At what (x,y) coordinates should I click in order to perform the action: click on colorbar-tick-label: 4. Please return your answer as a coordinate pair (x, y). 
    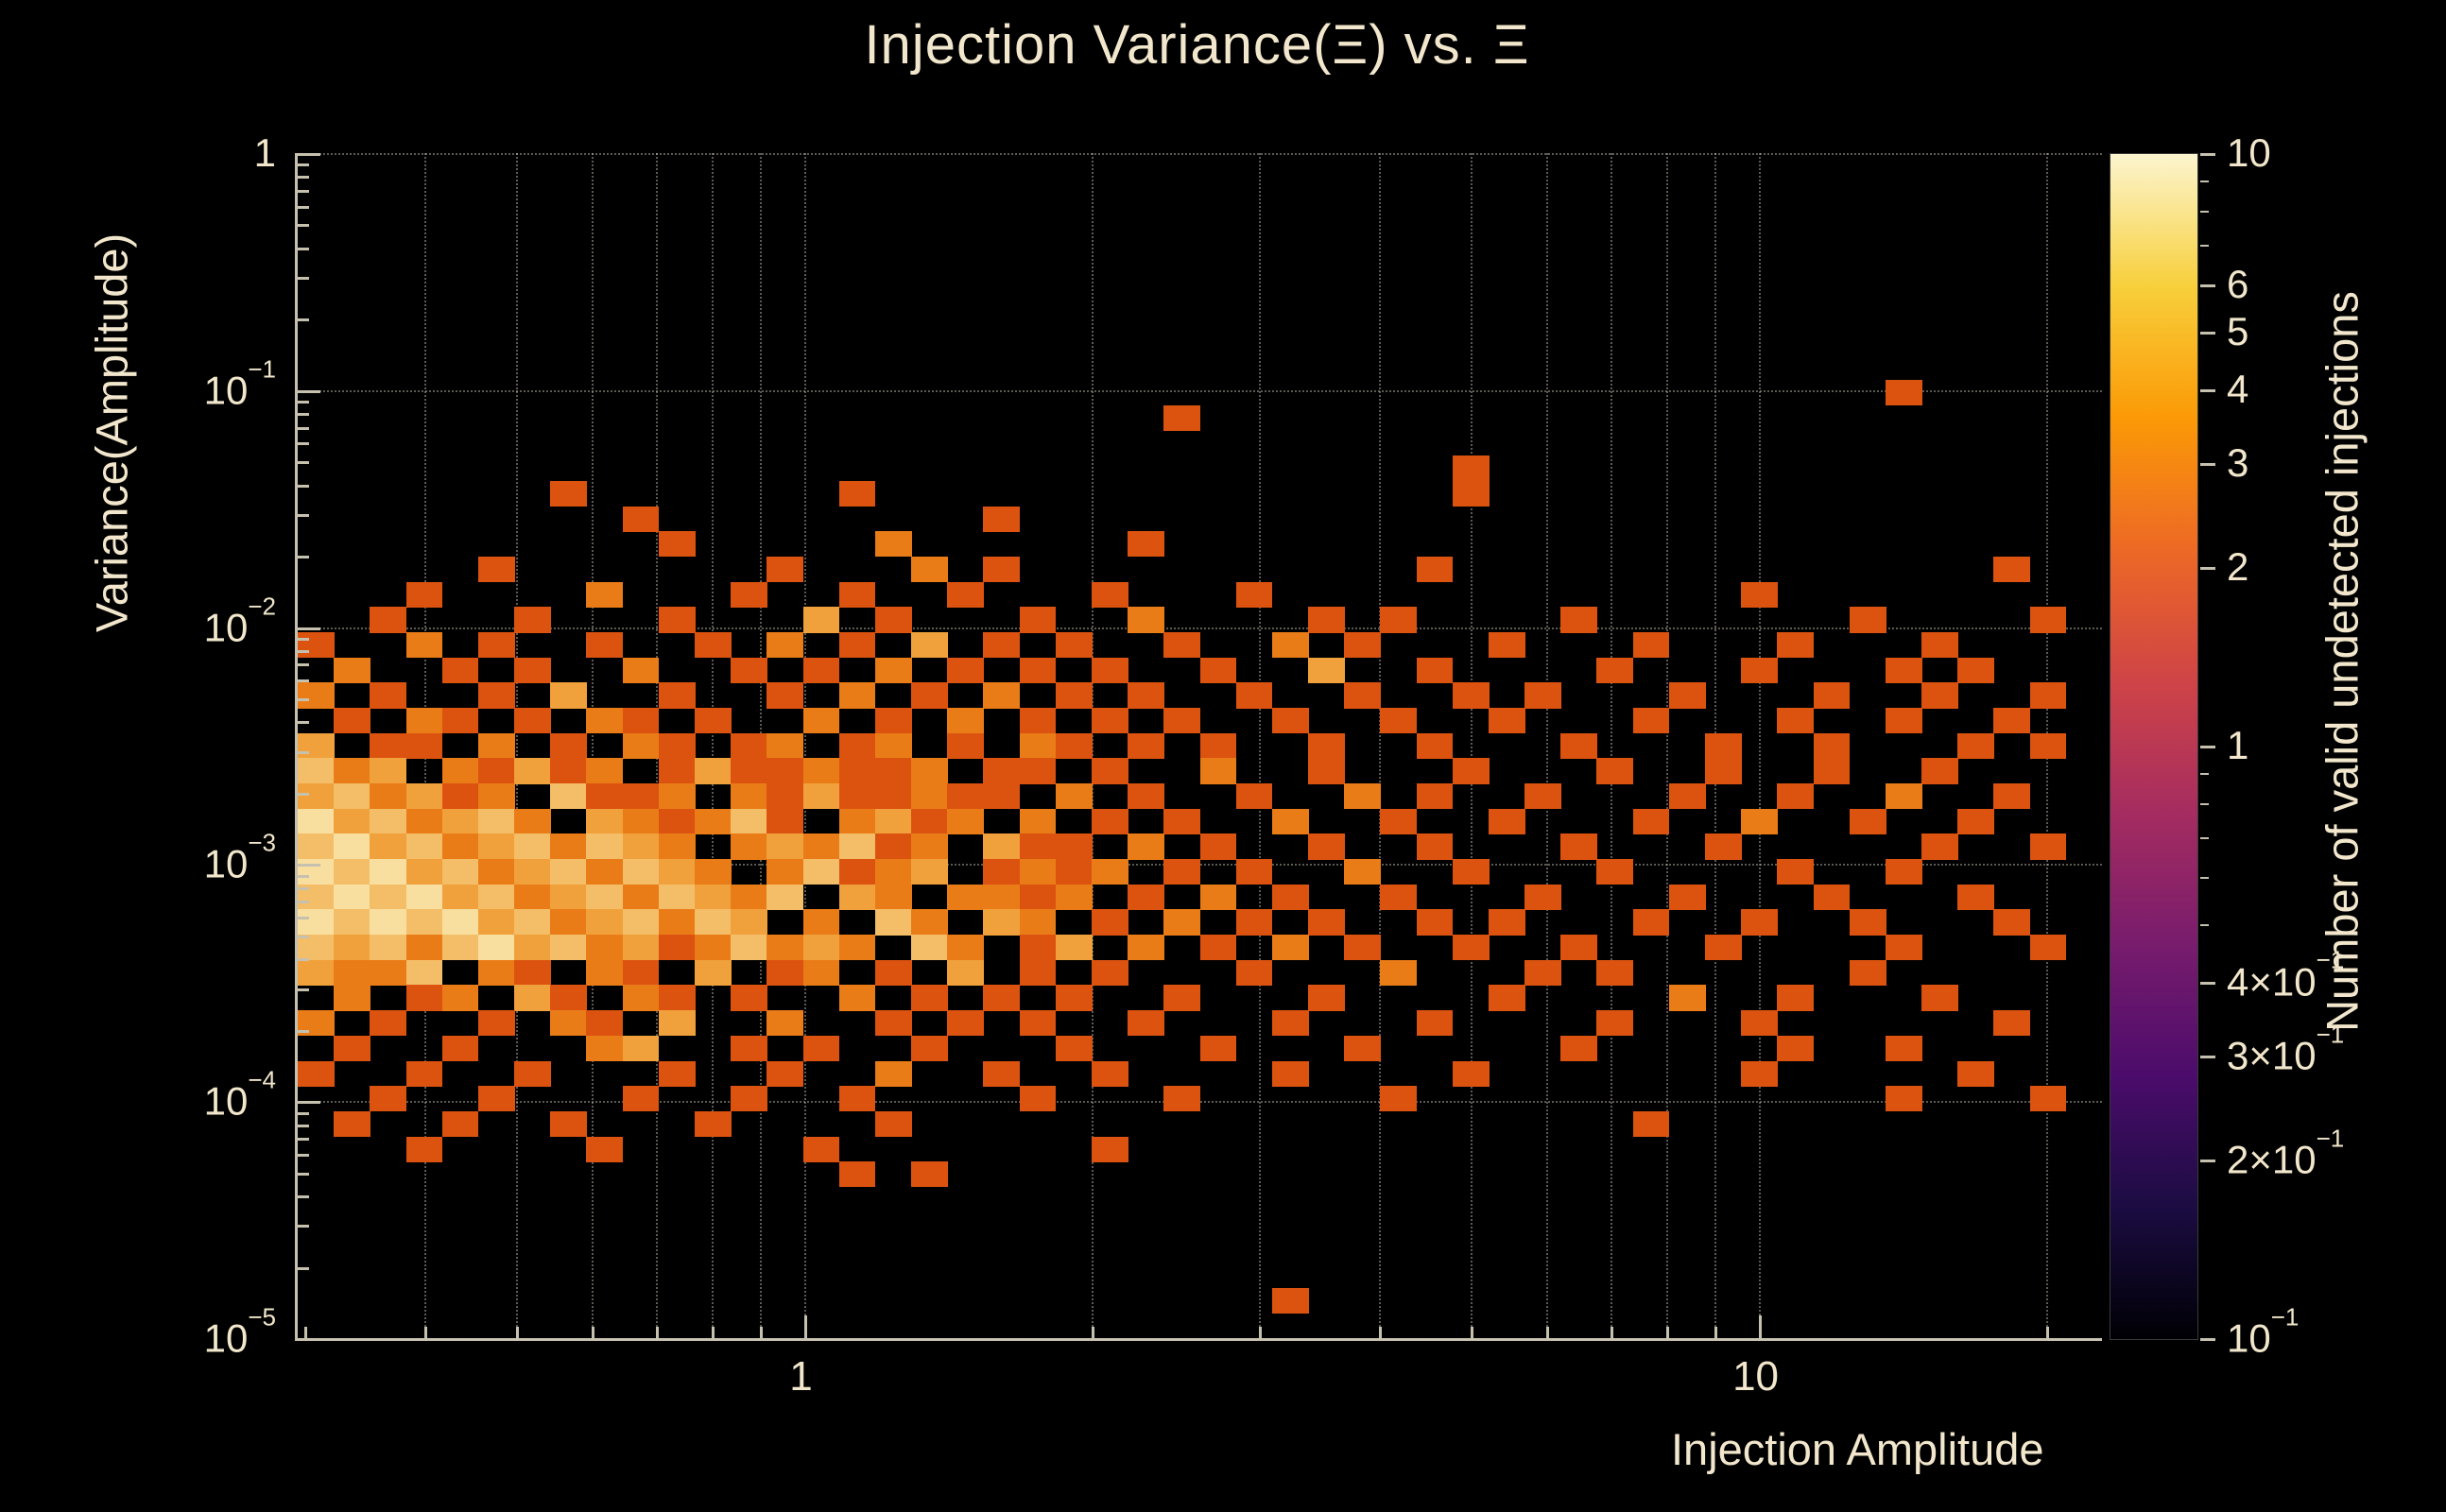
    Looking at the image, I should click on (2238, 388).